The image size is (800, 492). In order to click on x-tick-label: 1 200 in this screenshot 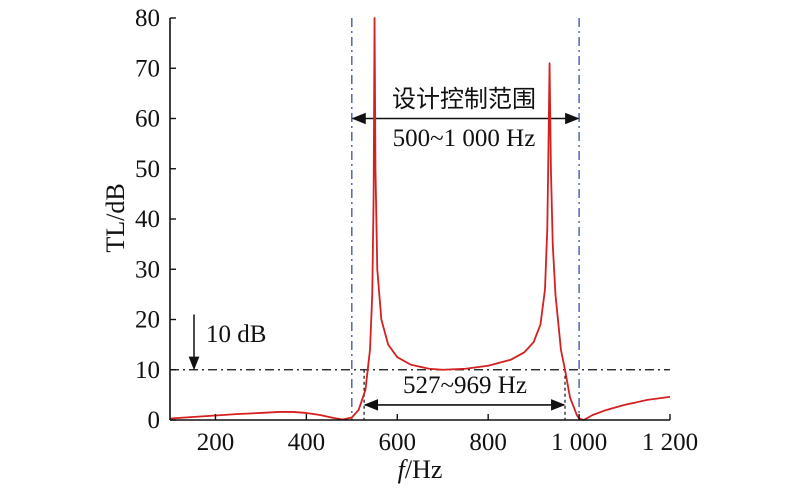, I will do `click(670, 442)`.